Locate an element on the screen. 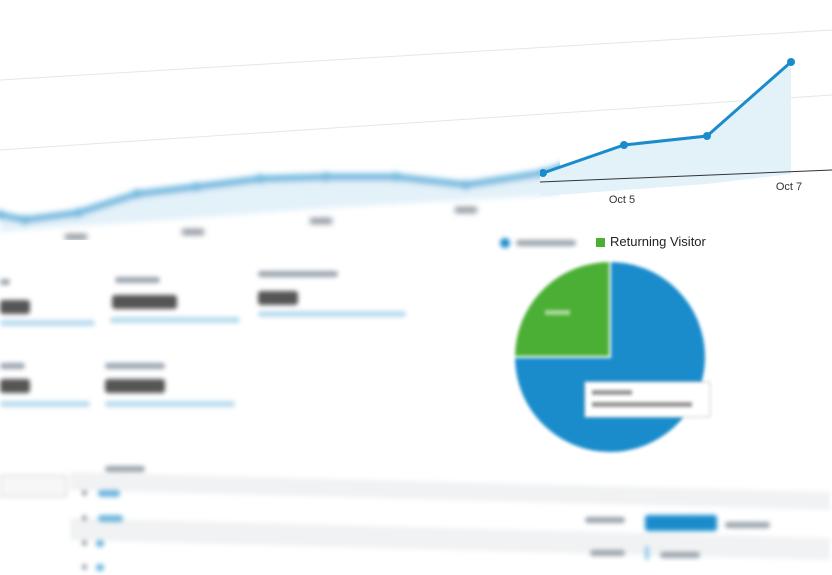 Image resolution: width=832 pixels, height=575 pixels. legend-swatch-blue is located at coordinates (505, 243).